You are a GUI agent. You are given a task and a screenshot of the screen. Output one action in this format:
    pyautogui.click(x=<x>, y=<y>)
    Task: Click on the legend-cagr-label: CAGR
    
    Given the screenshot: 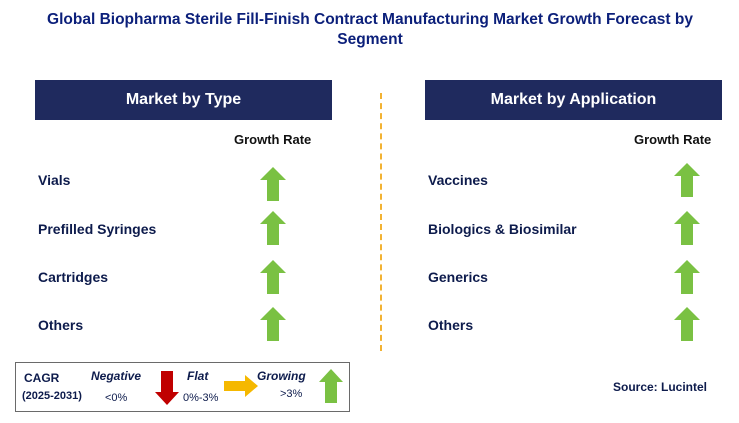 What is the action you would take?
    pyautogui.click(x=42, y=378)
    